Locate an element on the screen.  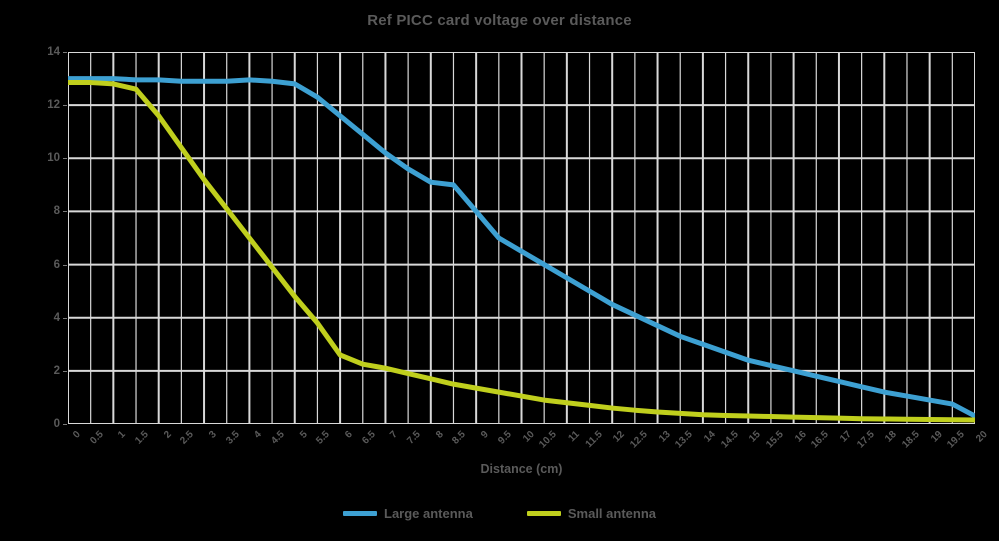
legend-item-label: Large antenna is located at coordinates (428, 513).